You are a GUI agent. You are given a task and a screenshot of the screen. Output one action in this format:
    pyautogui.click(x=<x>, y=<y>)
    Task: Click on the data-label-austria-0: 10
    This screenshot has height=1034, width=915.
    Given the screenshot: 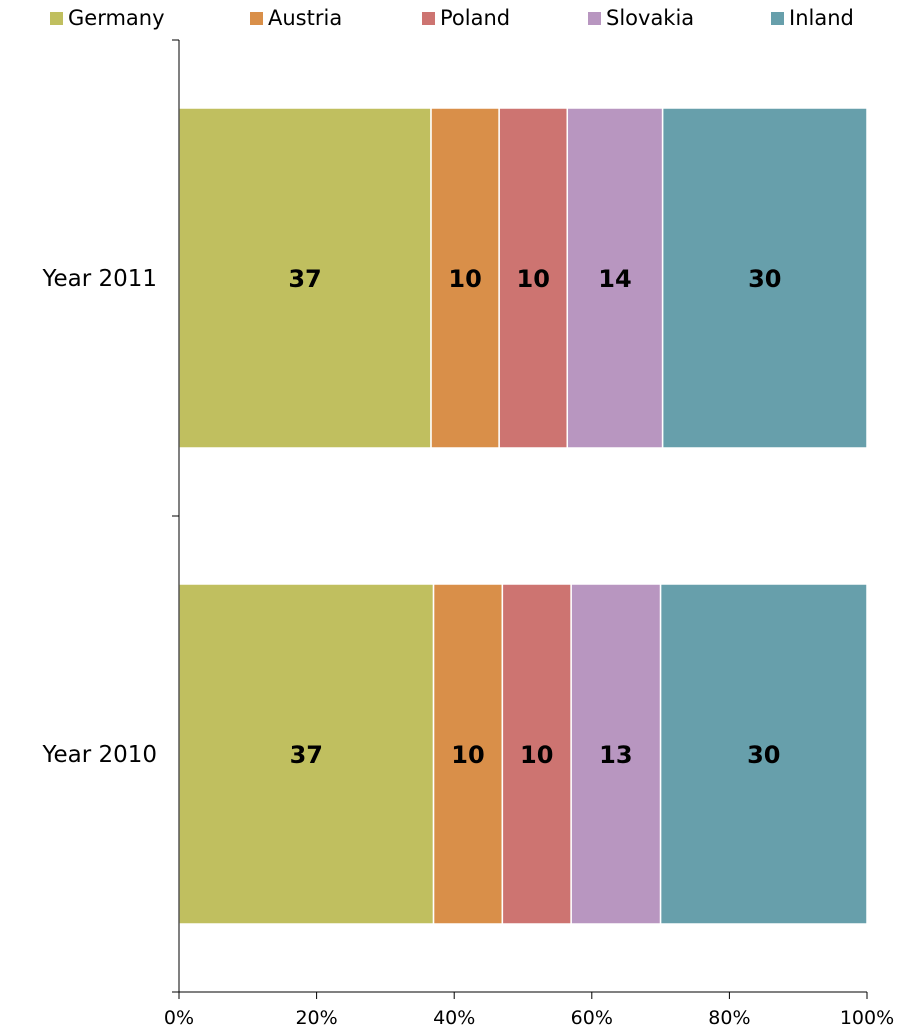 What is the action you would take?
    pyautogui.click(x=464, y=279)
    